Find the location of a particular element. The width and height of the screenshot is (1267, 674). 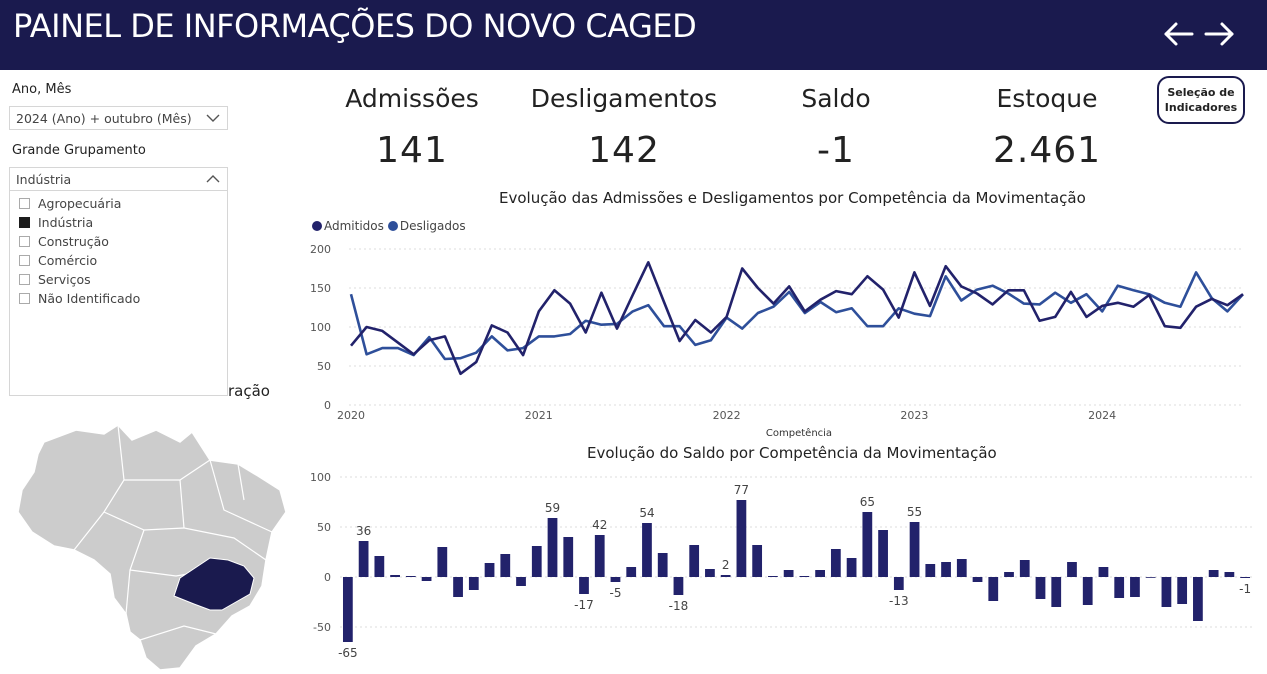

brazil-map-base is located at coordinates (152, 547).